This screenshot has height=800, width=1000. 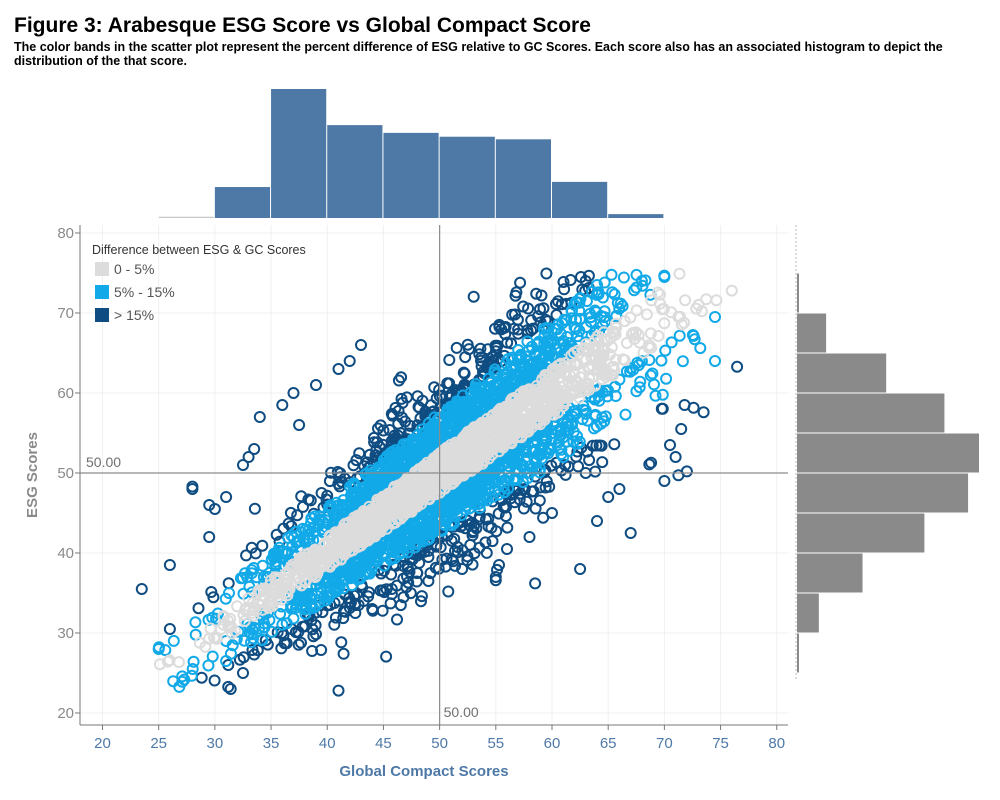 I want to click on x-tick-label: 45, so click(x=383, y=743).